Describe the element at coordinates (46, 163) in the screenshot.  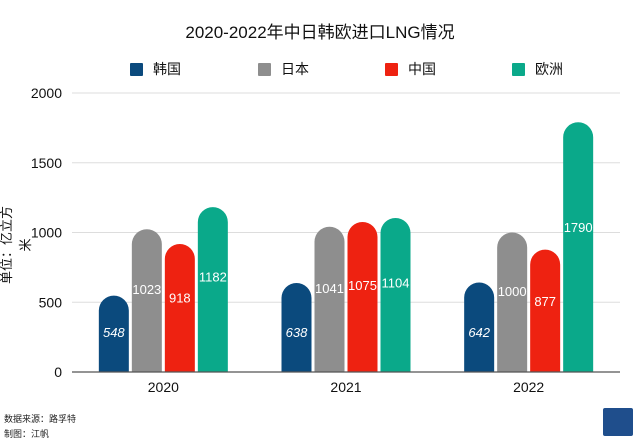
I see `y-tick-label: 1500` at that location.